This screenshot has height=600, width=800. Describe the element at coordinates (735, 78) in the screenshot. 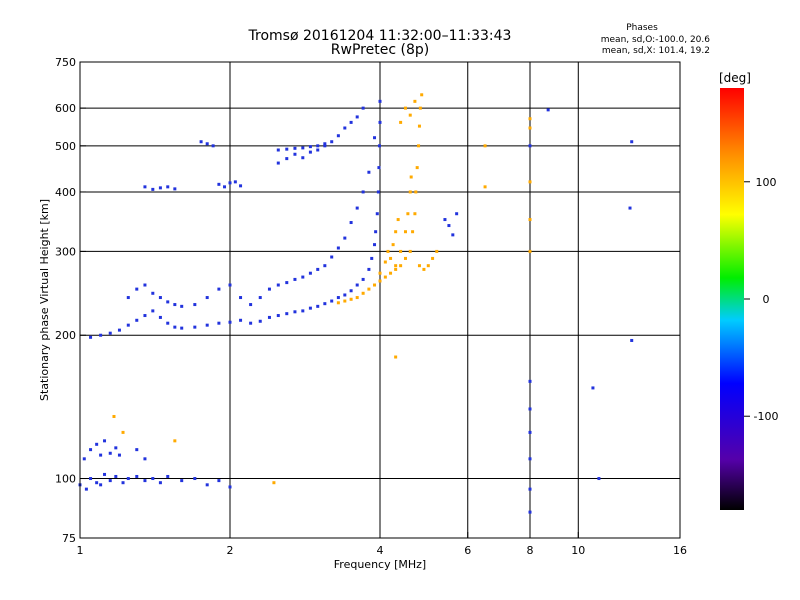

I see `colorbar-label: [deg]` at that location.